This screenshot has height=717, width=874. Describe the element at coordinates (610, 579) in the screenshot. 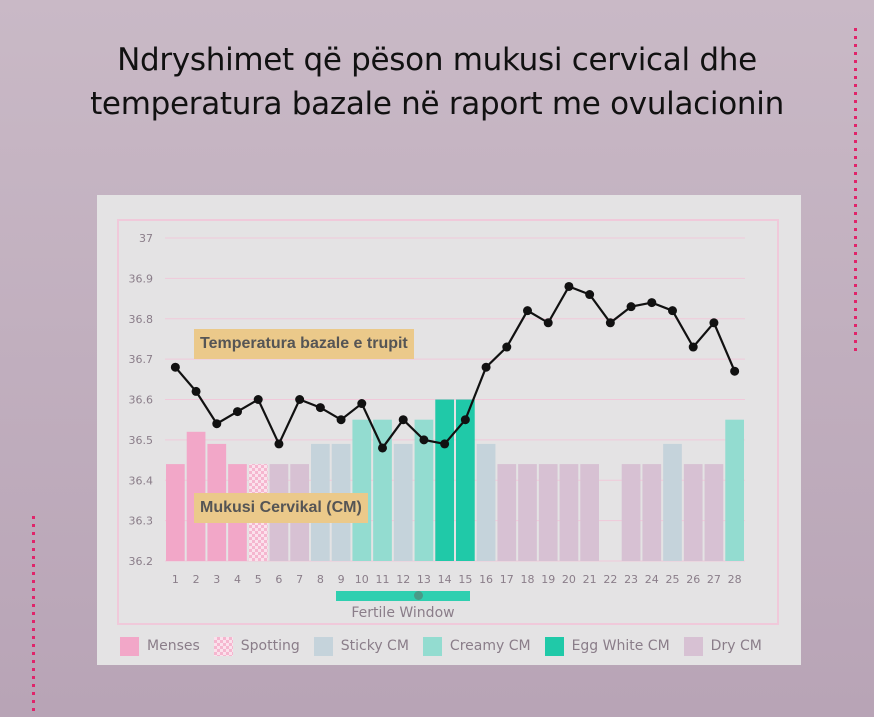

I see `x-tick-label: 22` at that location.